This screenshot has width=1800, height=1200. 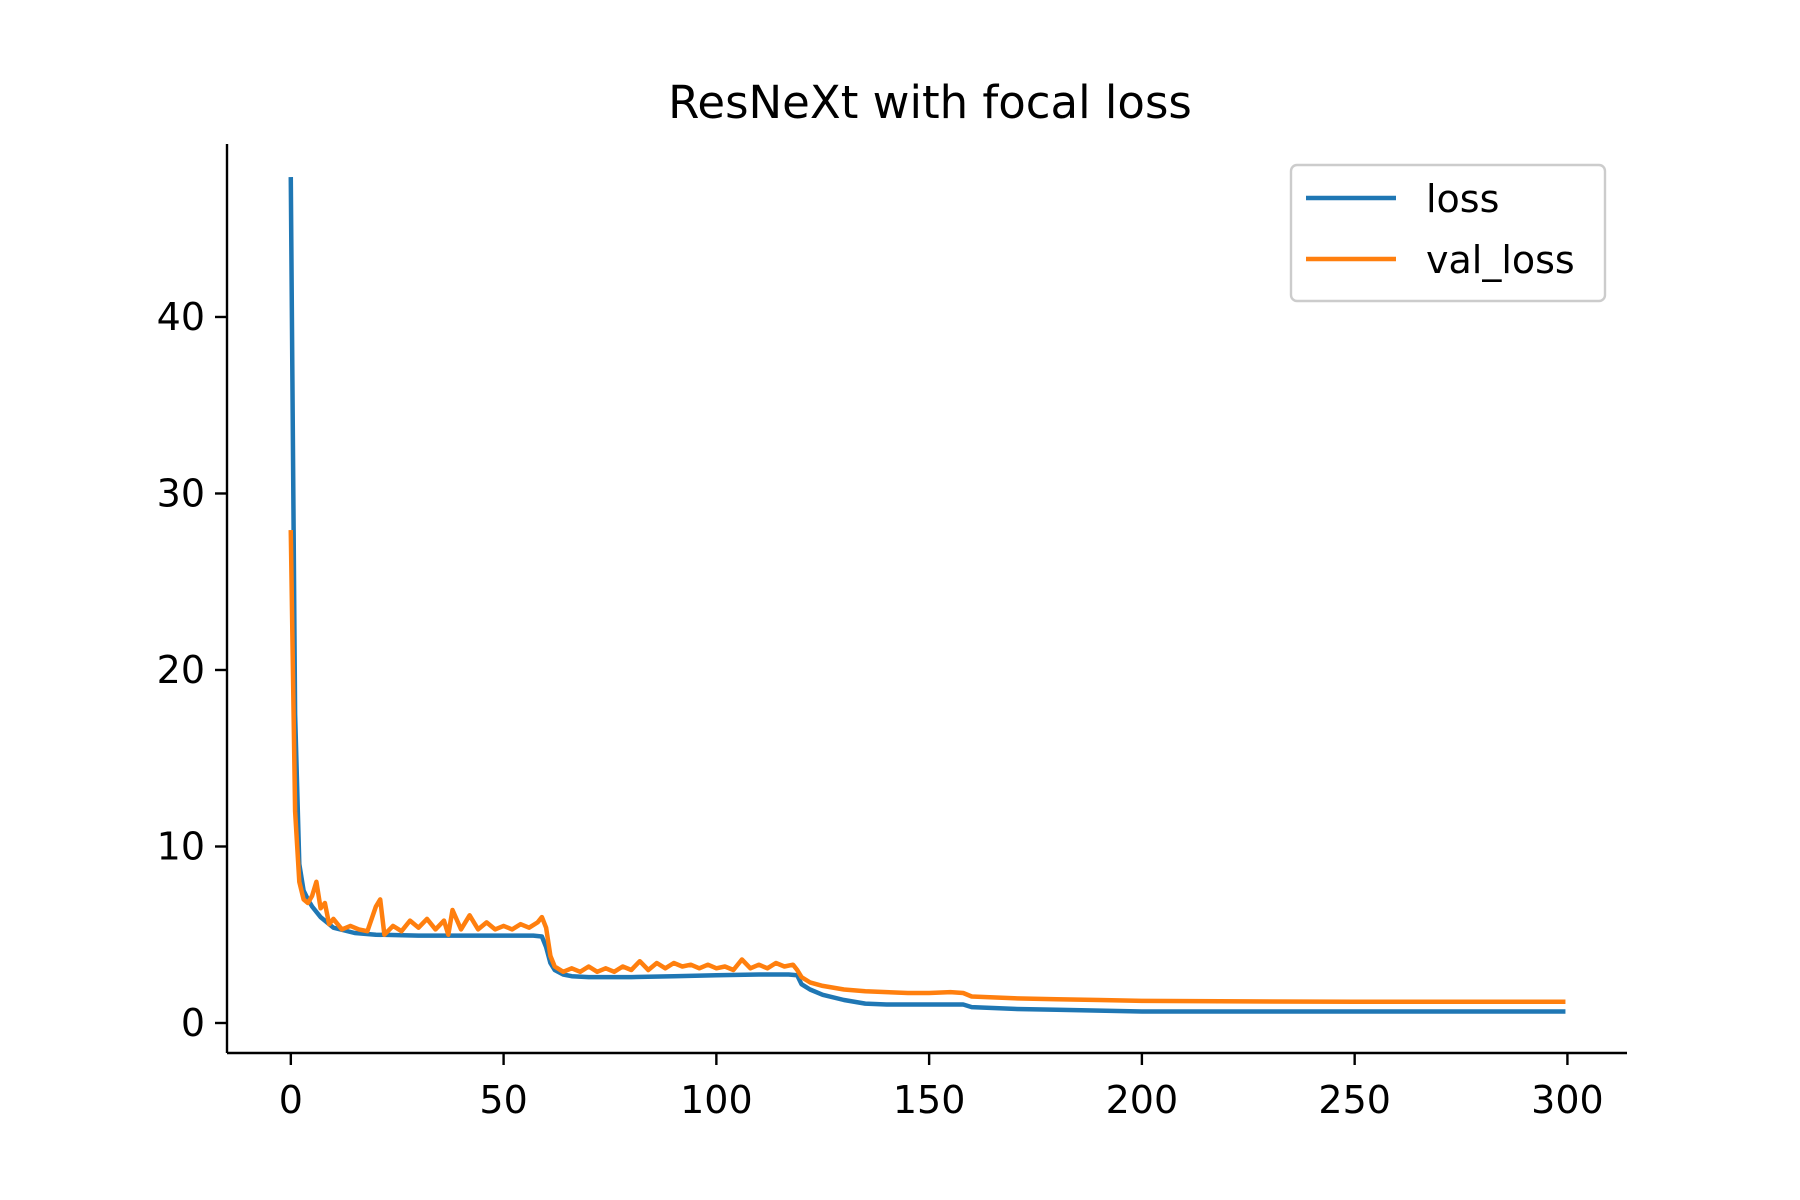 What do you see at coordinates (193, 1023) in the screenshot?
I see `y-tick-label: 0` at bounding box center [193, 1023].